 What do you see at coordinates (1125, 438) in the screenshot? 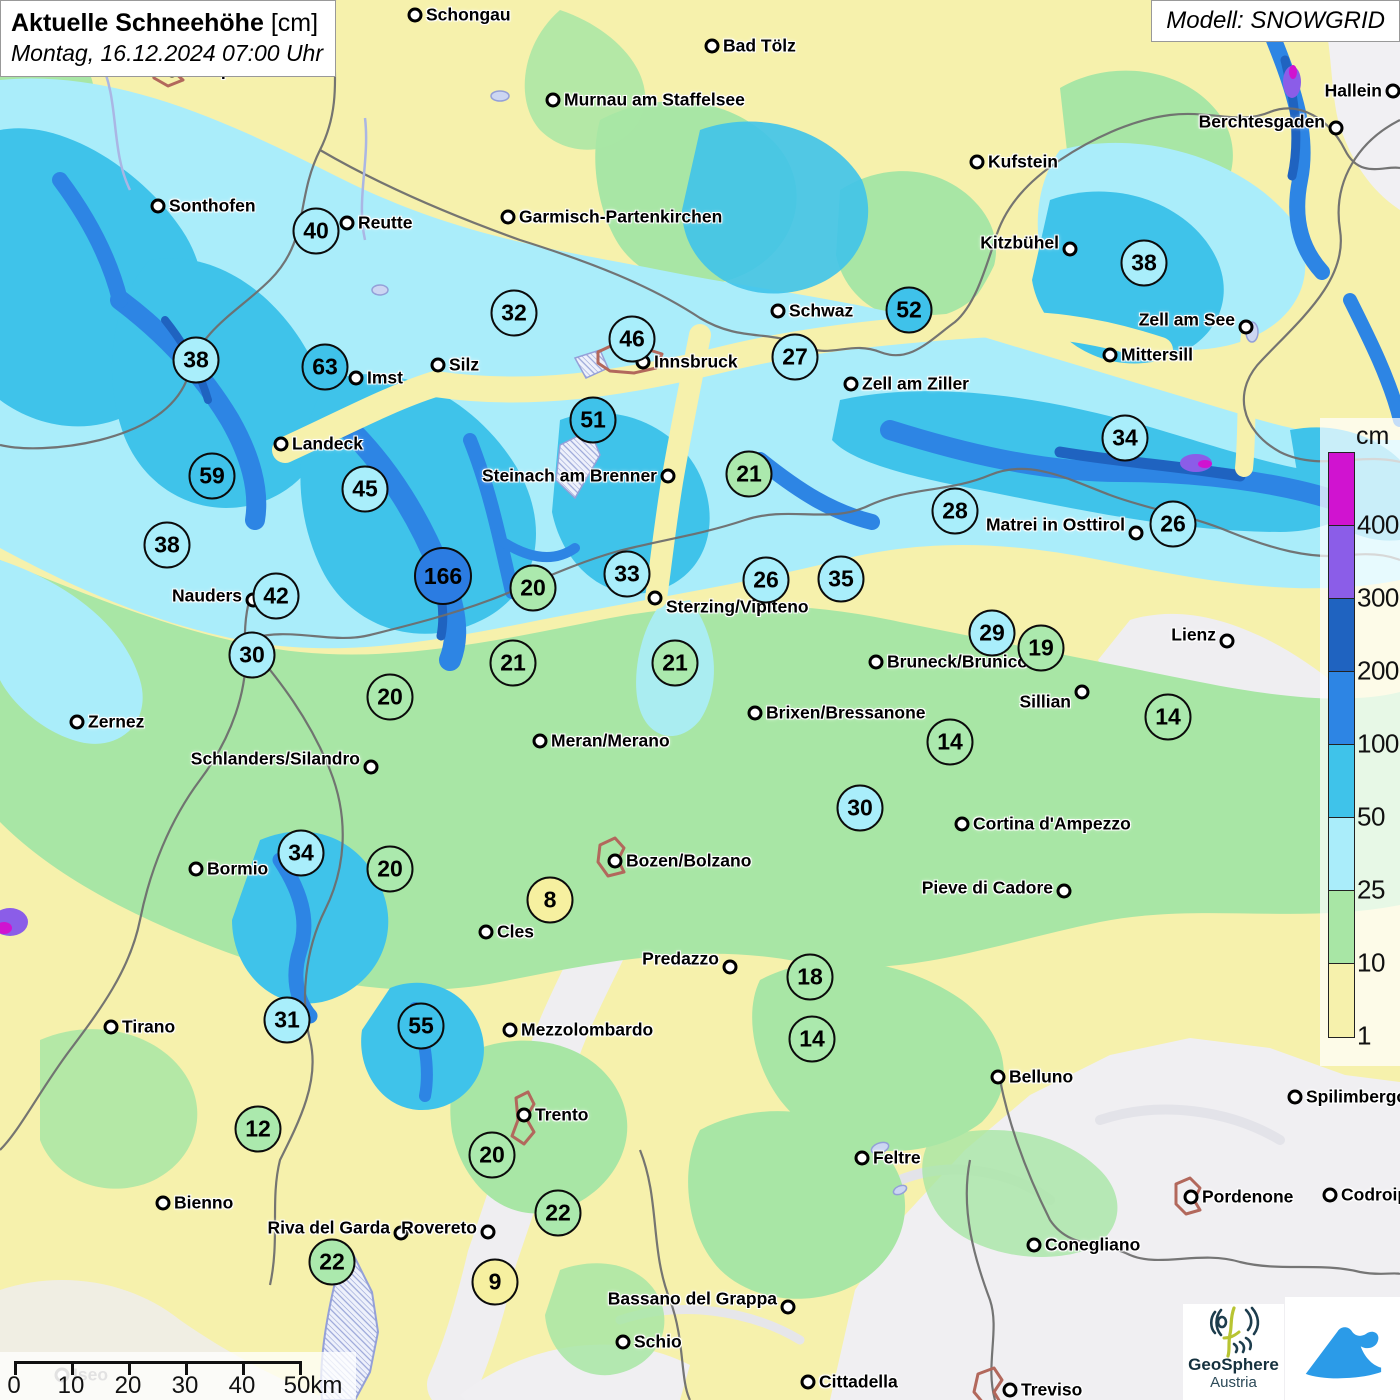
I see `snow-depth-badge: 34` at bounding box center [1125, 438].